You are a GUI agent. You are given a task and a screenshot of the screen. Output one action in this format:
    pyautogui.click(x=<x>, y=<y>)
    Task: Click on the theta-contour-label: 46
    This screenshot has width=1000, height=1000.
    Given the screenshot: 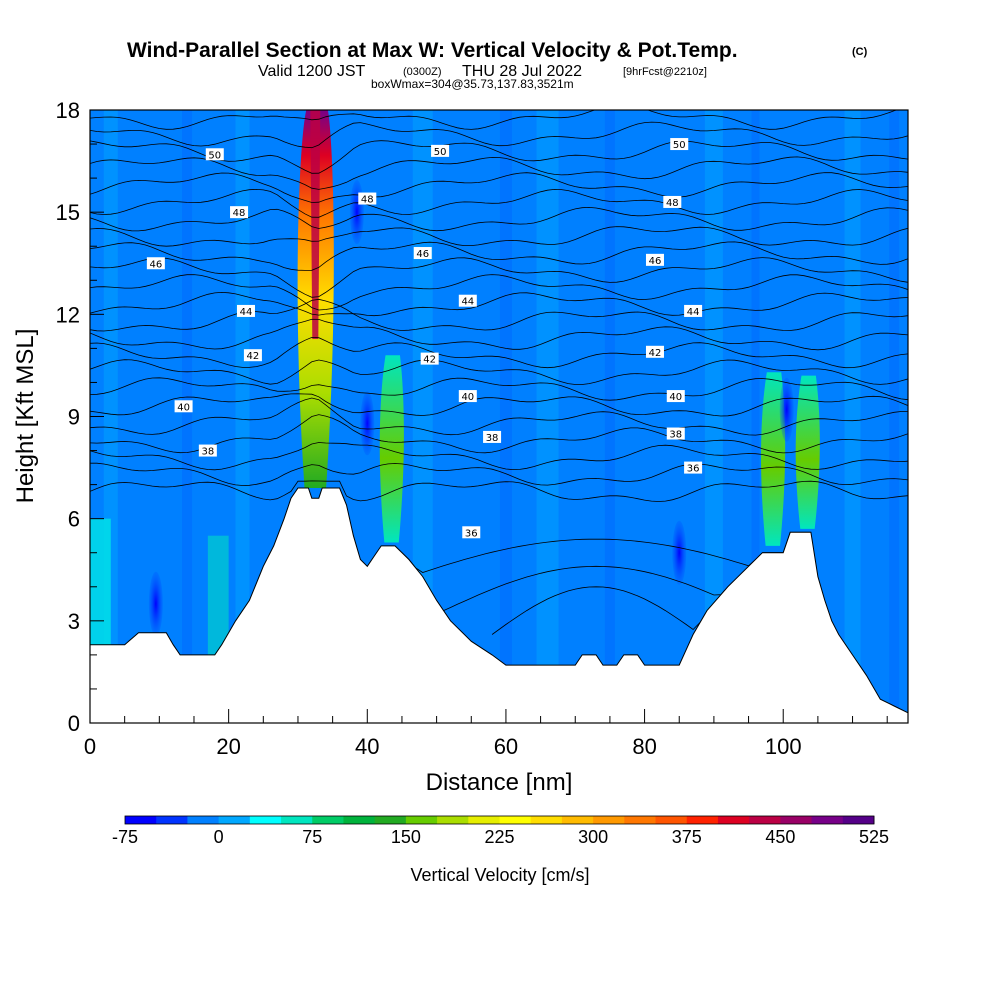 What is the action you would take?
    pyautogui.click(x=155, y=263)
    